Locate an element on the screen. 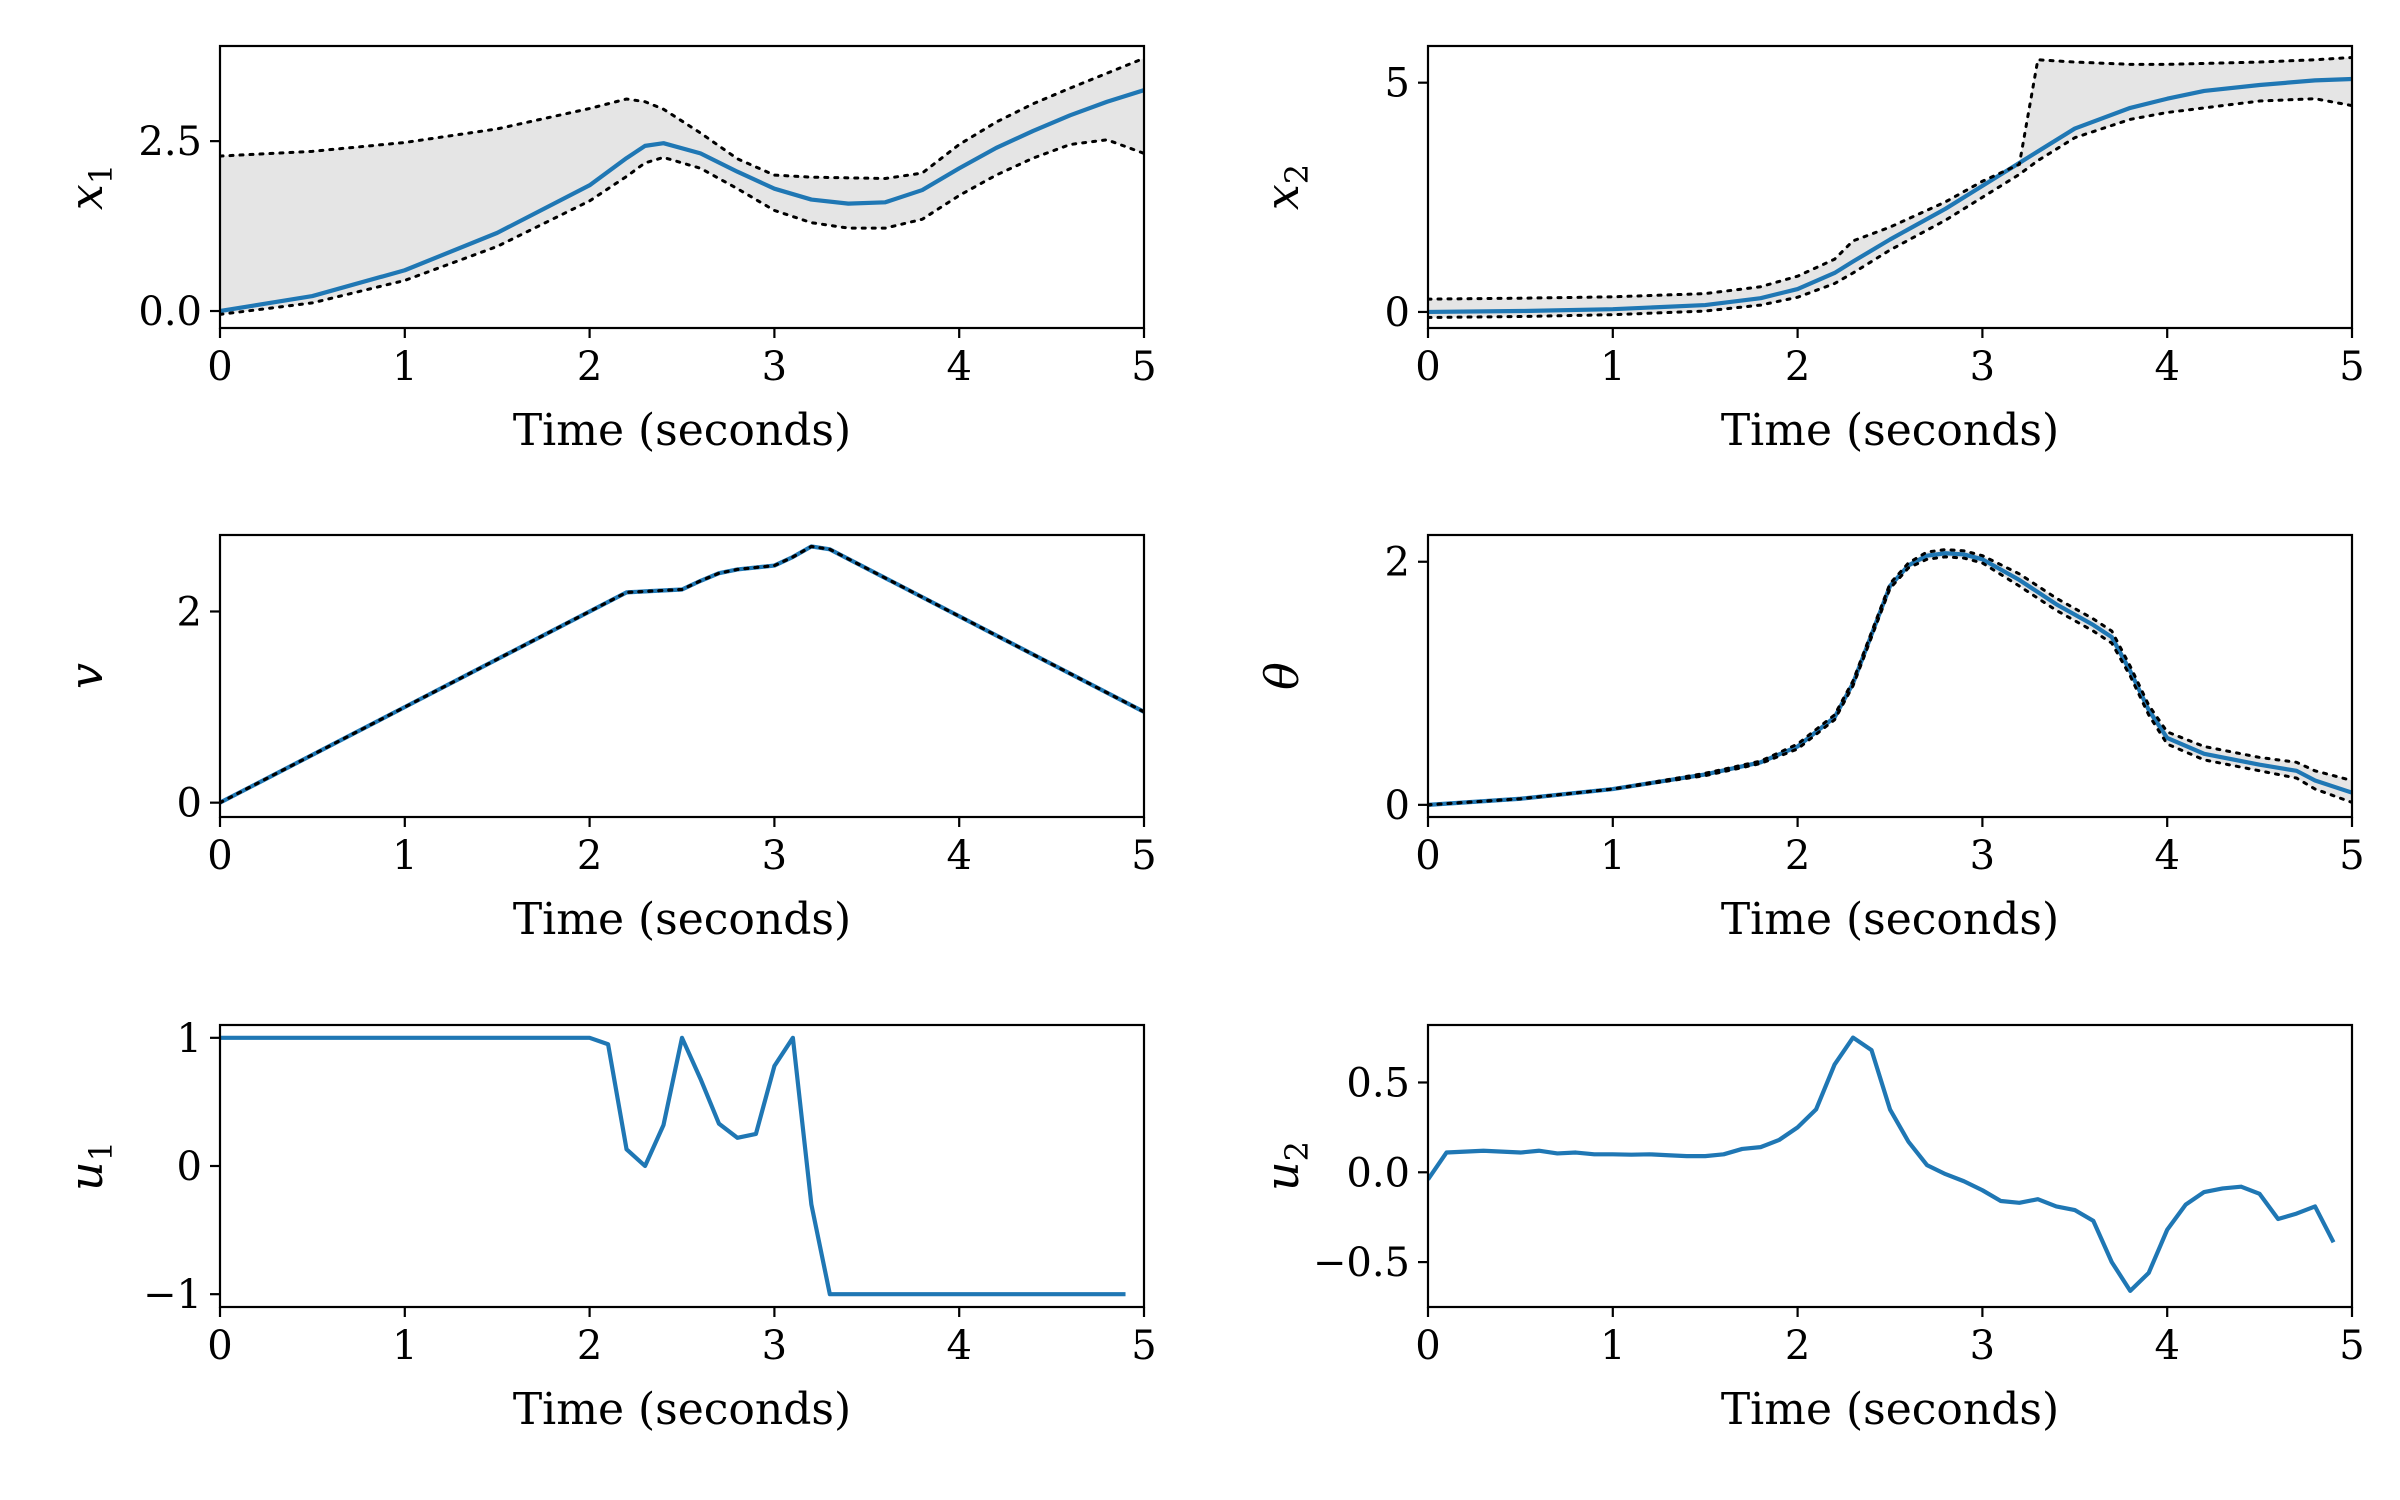 Image resolution: width=2400 pixels, height=1500 pixels. y-axis-symbol-u2: u is located at coordinates (1282, 1176).